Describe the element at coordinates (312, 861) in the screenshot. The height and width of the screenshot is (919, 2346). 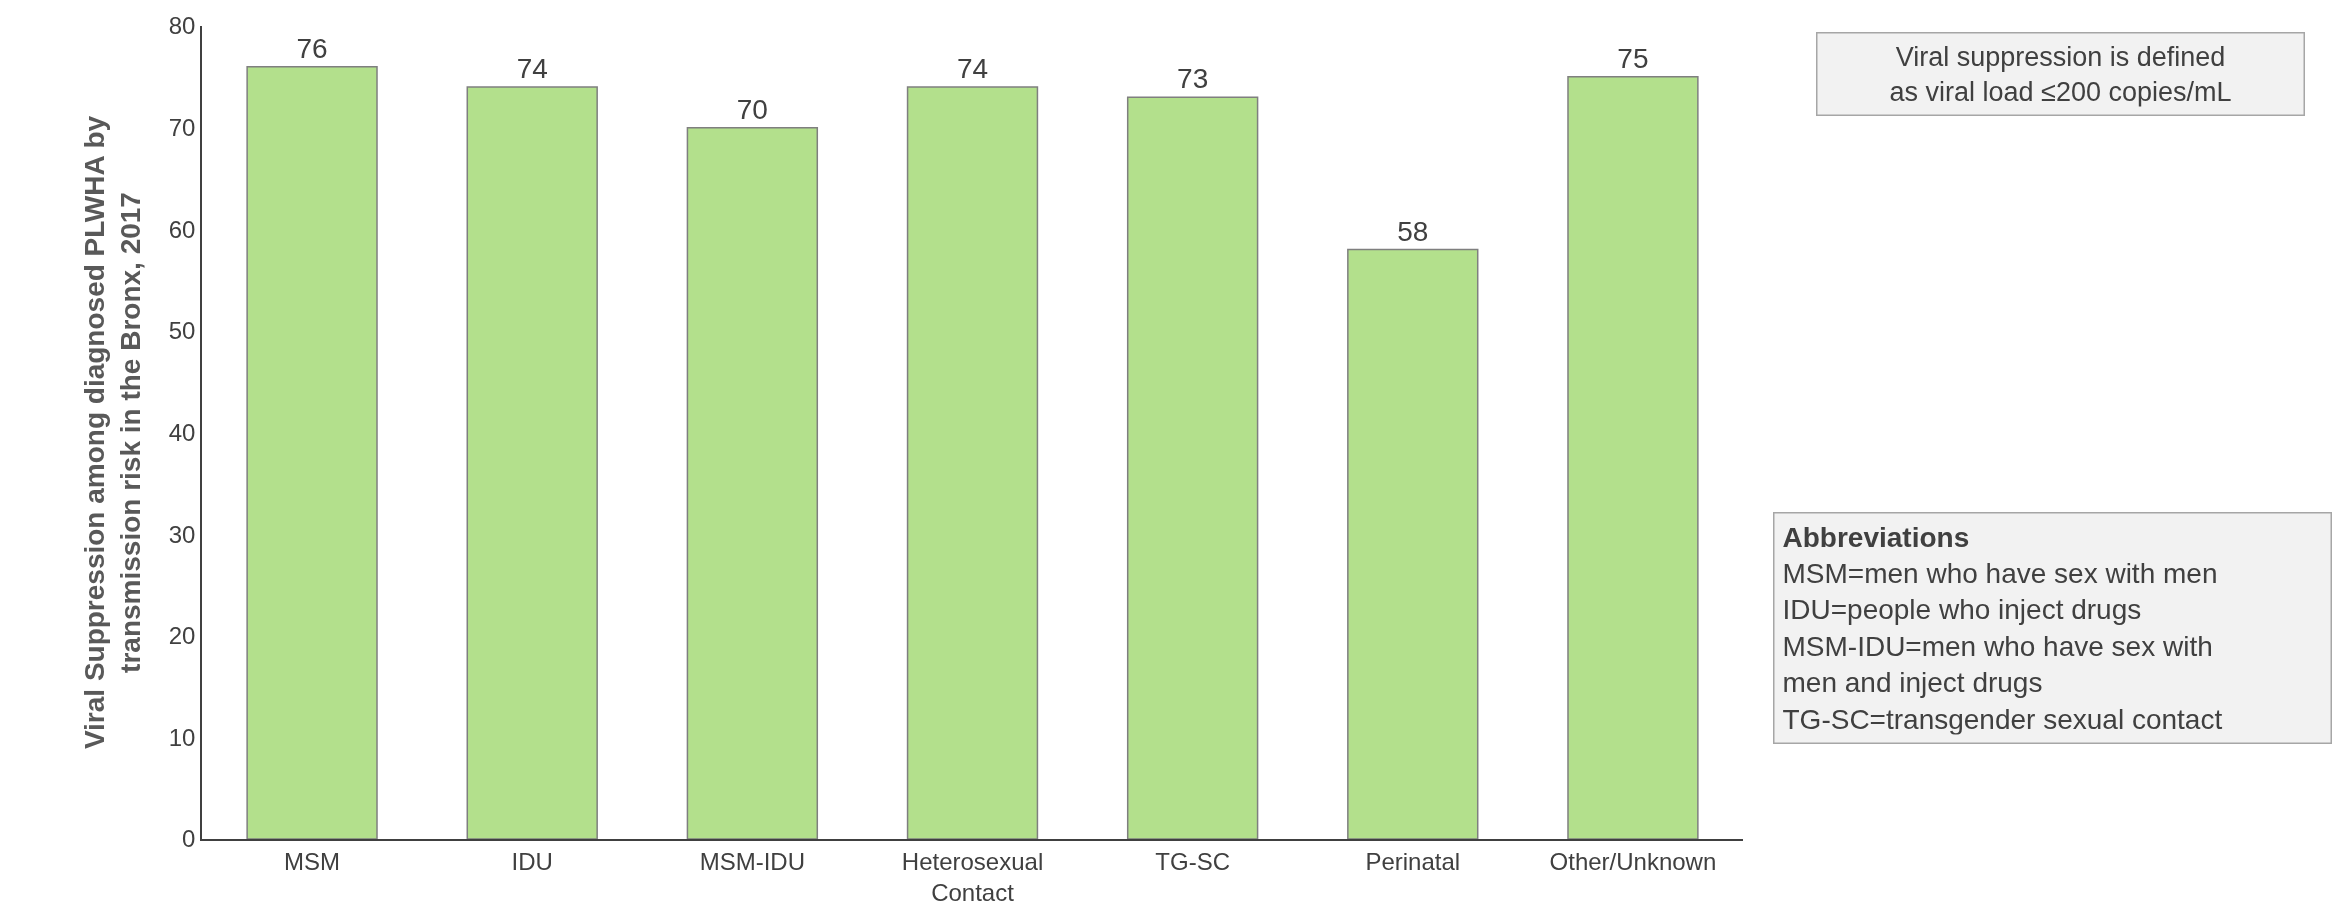
I see `x-tick-label: MSM` at that location.